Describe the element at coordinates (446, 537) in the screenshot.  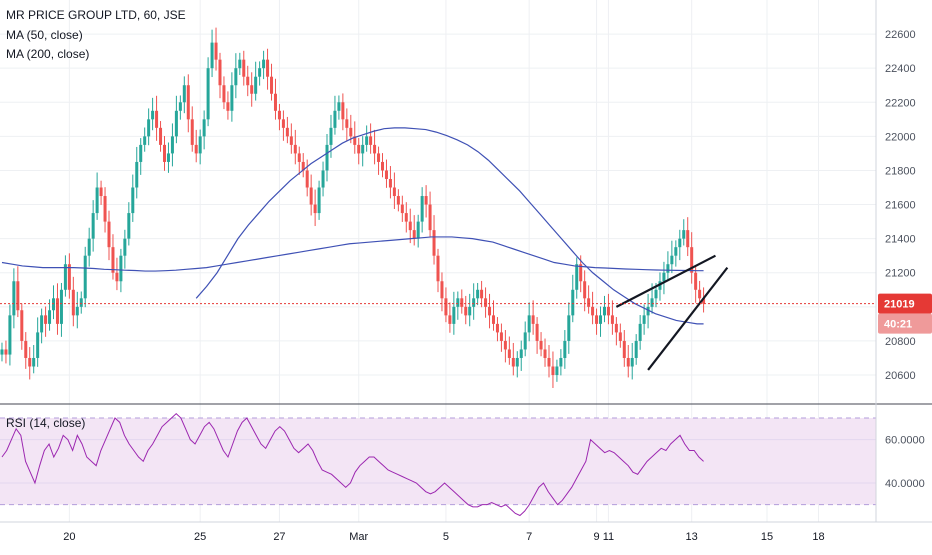
I see `time-tick-label: 5` at that location.